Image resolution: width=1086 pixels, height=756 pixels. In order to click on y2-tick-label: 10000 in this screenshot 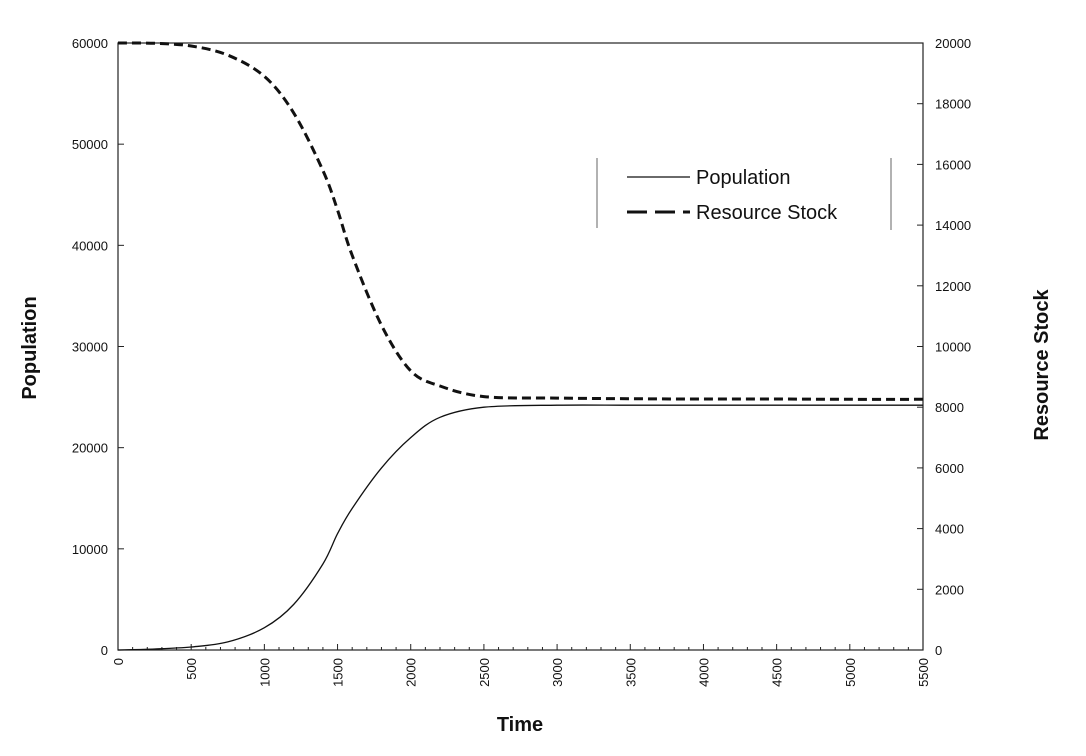, I will do `click(953, 347)`.